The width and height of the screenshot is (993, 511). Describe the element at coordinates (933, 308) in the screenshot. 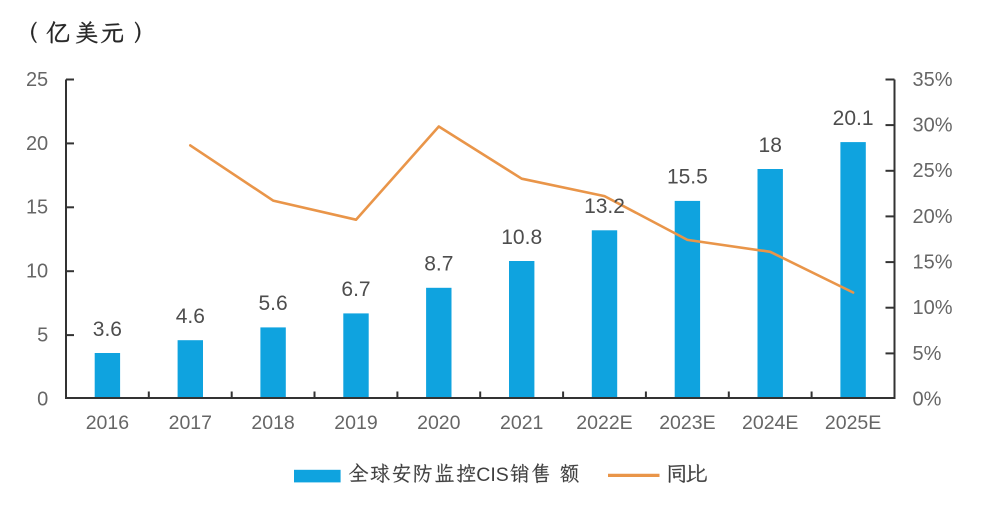

I see `svg-text: 10%` at that location.